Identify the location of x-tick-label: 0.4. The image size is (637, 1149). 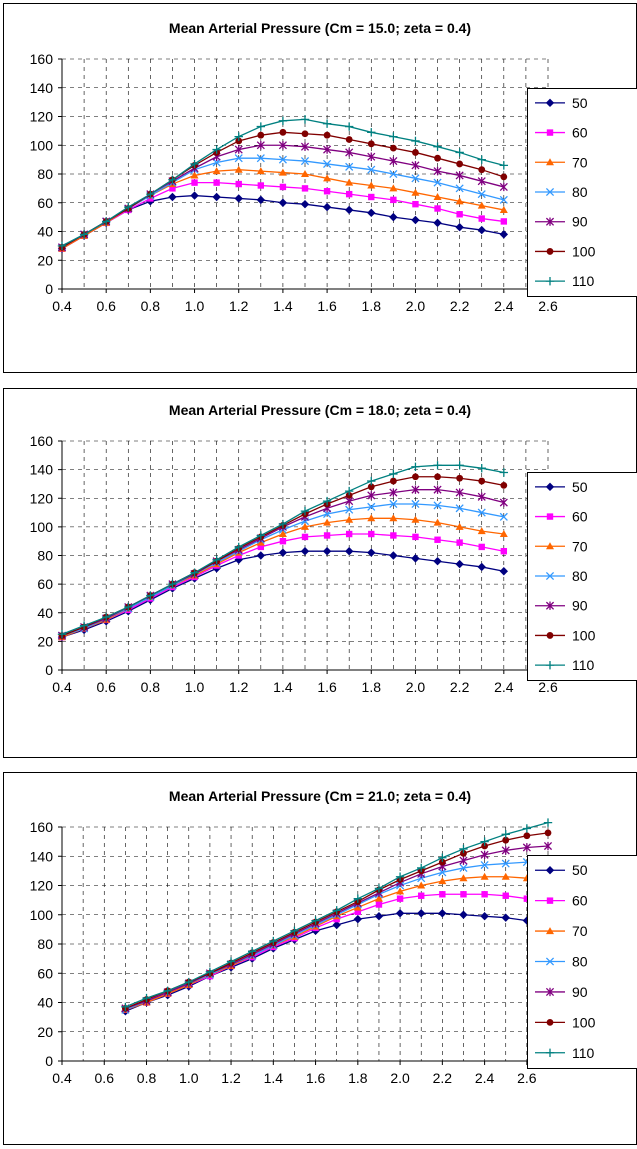
(62, 687).